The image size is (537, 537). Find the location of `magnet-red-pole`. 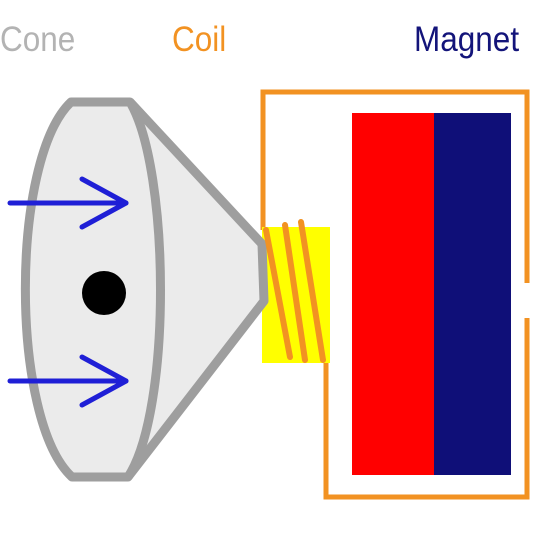

magnet-red-pole is located at coordinates (393, 294).